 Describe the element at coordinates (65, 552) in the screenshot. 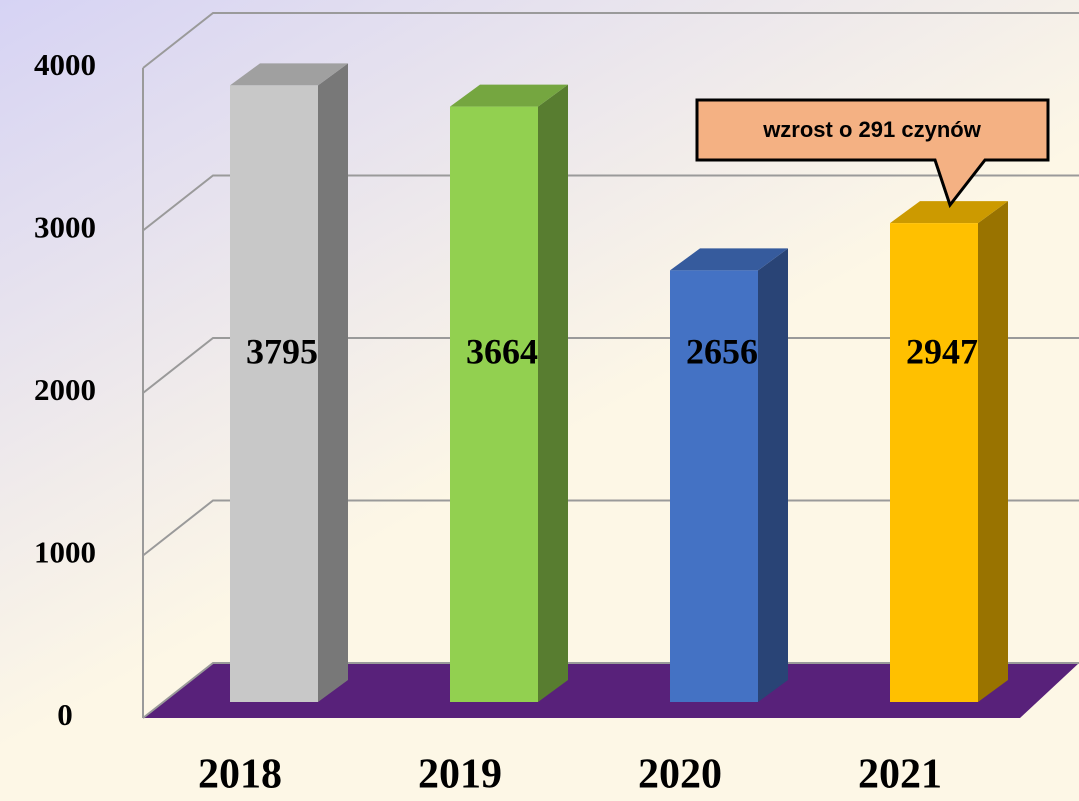

I see `y-tick-label: 1000` at that location.